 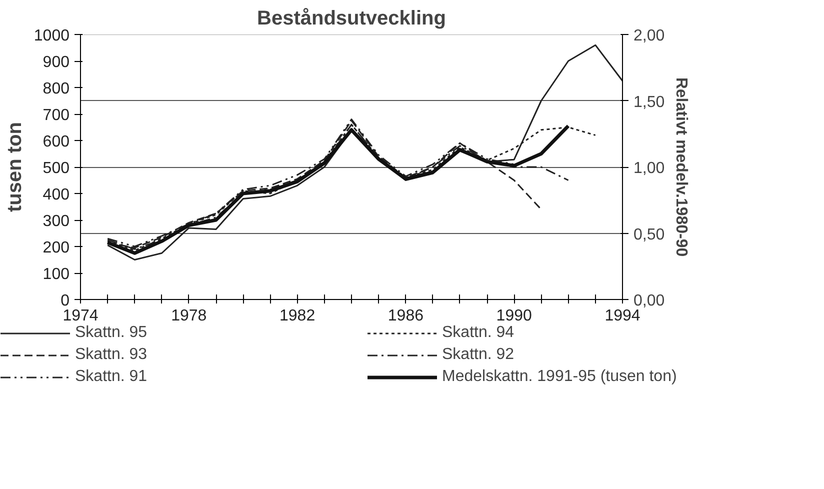 What do you see at coordinates (15, 167) in the screenshot?
I see `y-axis-title: tusen ton` at bounding box center [15, 167].